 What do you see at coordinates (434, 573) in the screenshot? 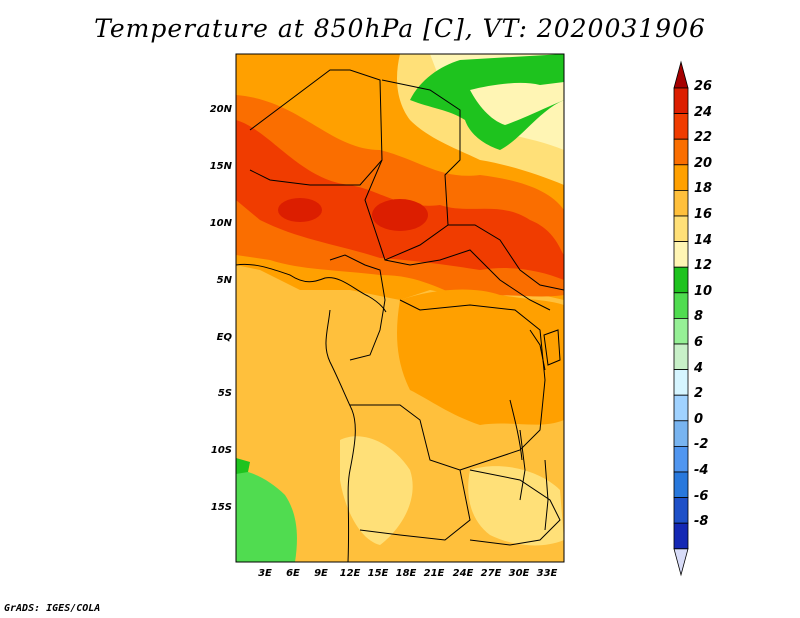
I see `lon-label-21e: 21E` at bounding box center [434, 573].